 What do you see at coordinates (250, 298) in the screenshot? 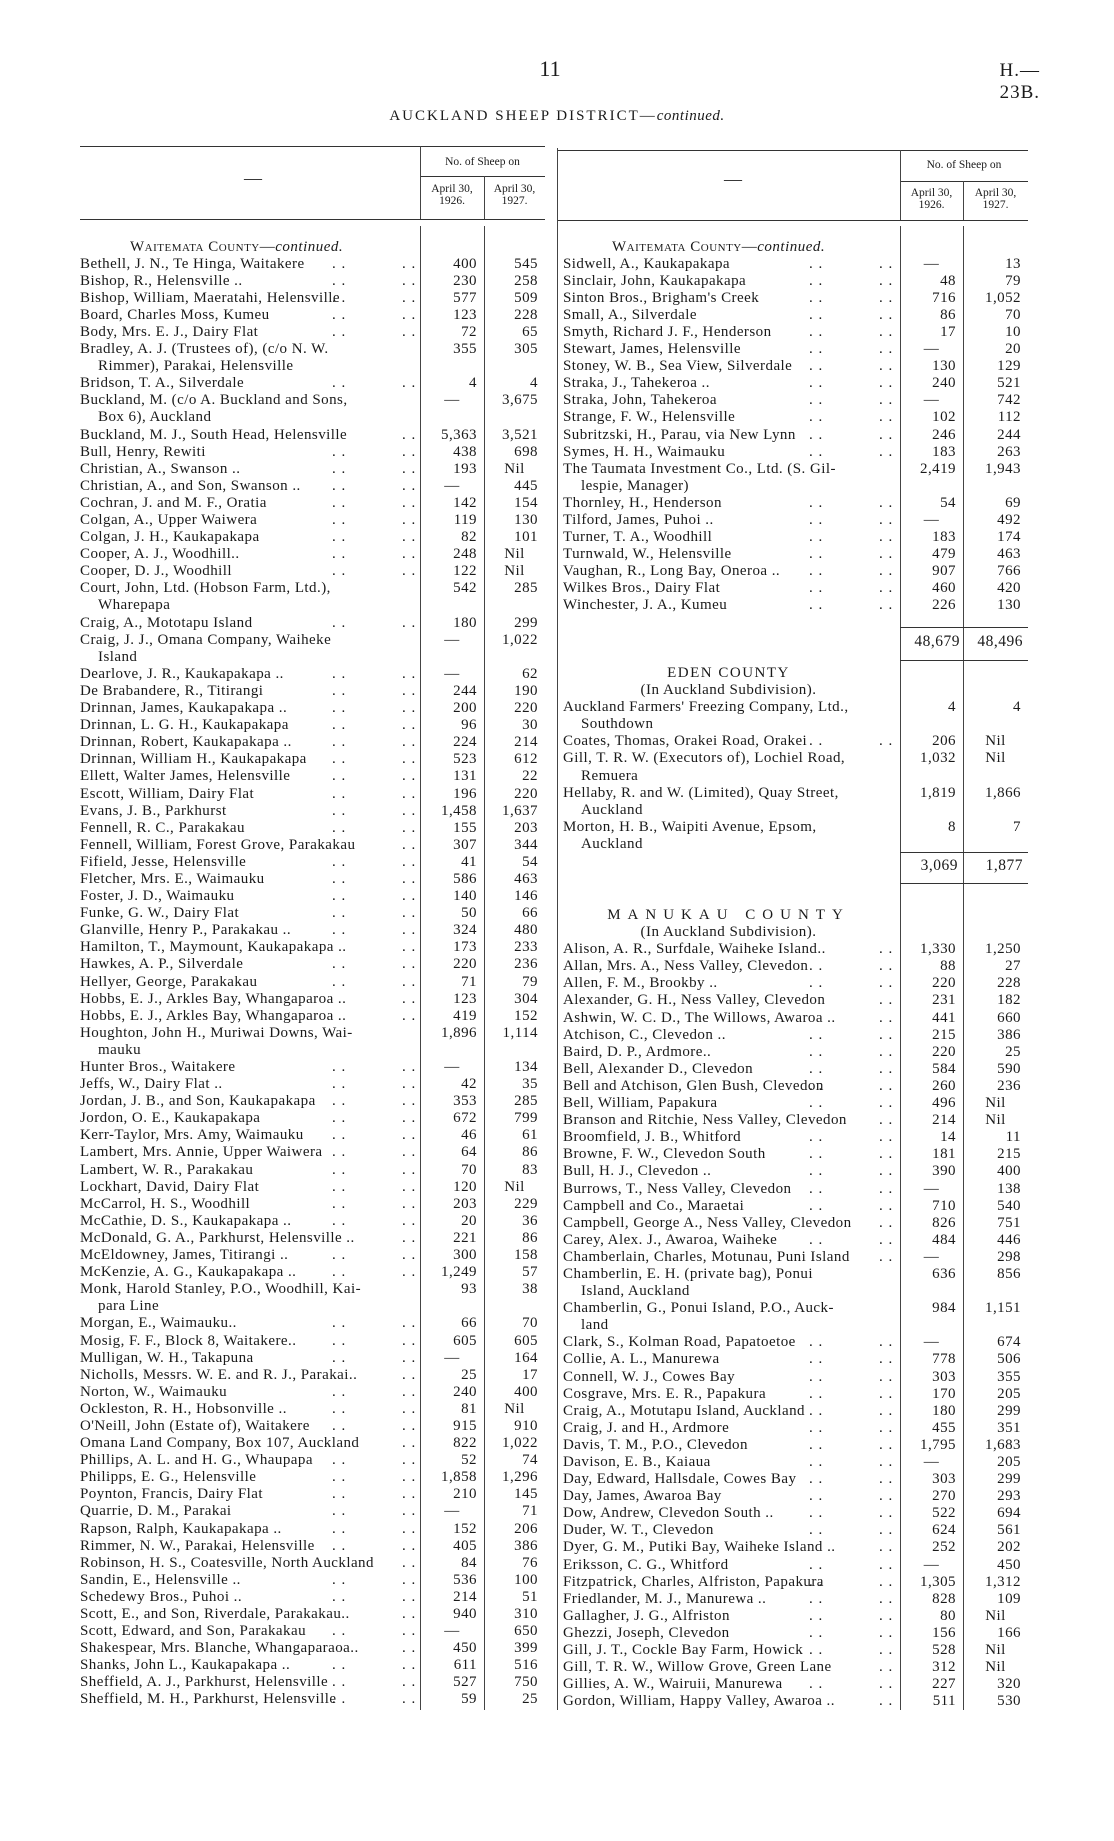
I see `name-cell: Bishop, William, Maeratahi, Helensville` at bounding box center [250, 298].